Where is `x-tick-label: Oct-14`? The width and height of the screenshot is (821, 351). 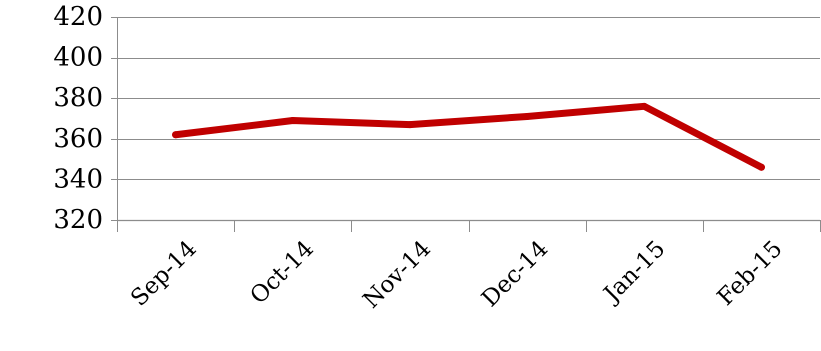
x-tick-label: Oct-14 is located at coordinates (282, 273).